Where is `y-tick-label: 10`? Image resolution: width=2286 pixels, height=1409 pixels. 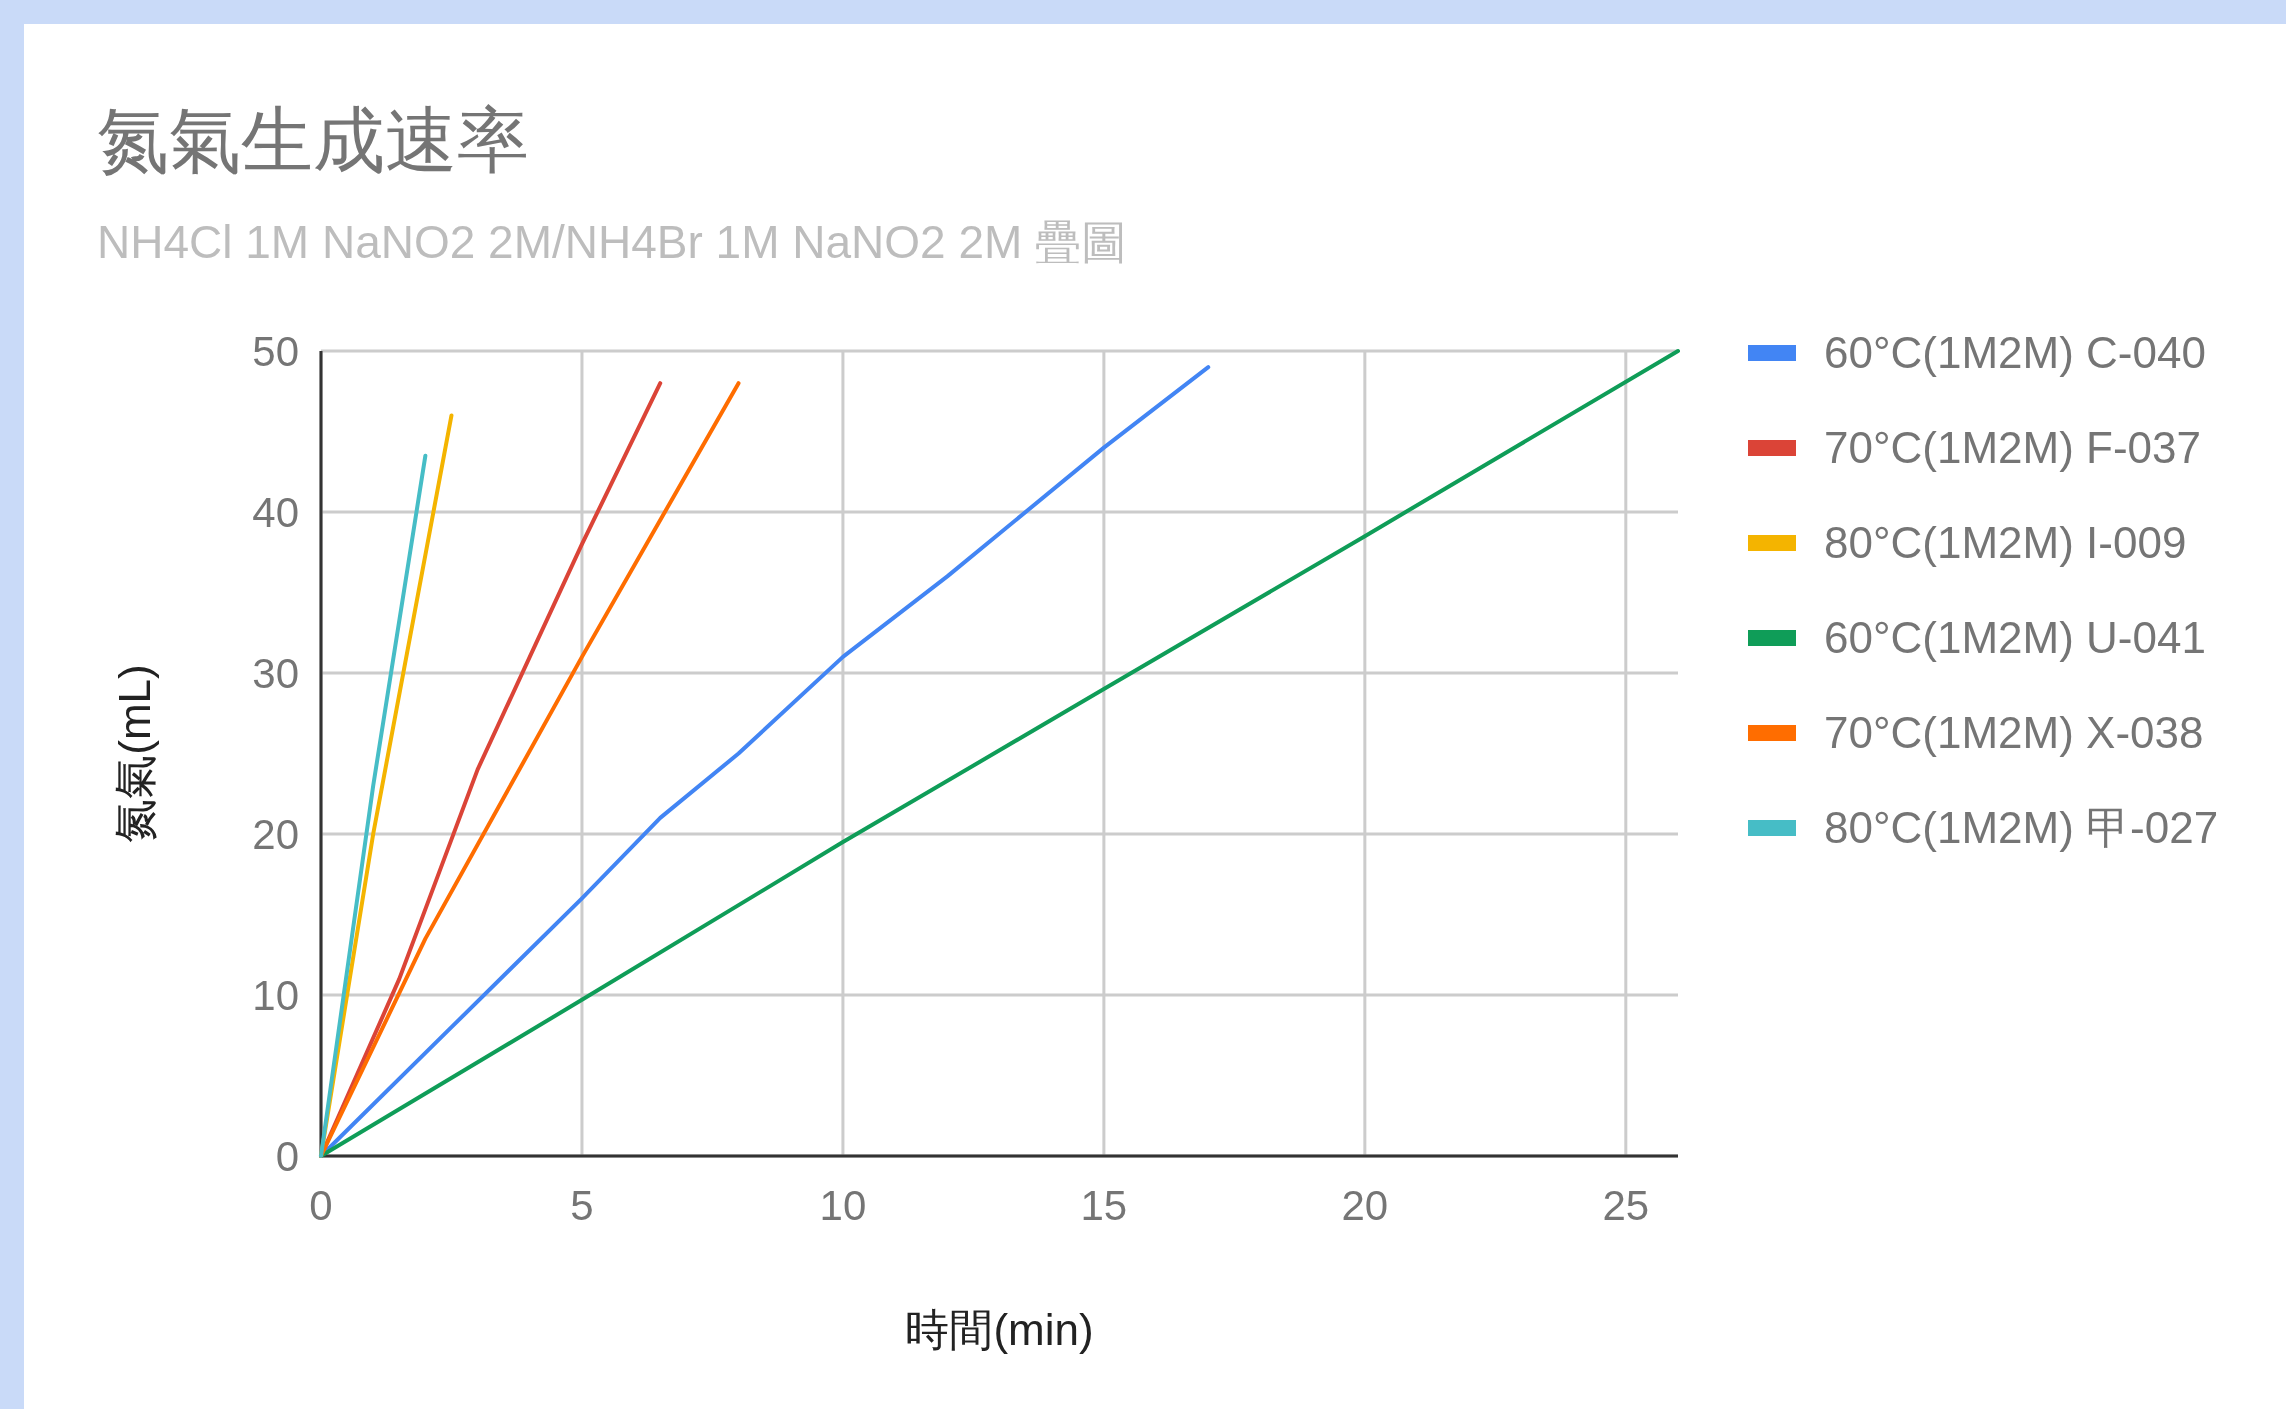 y-tick-label: 10 is located at coordinates (275, 995).